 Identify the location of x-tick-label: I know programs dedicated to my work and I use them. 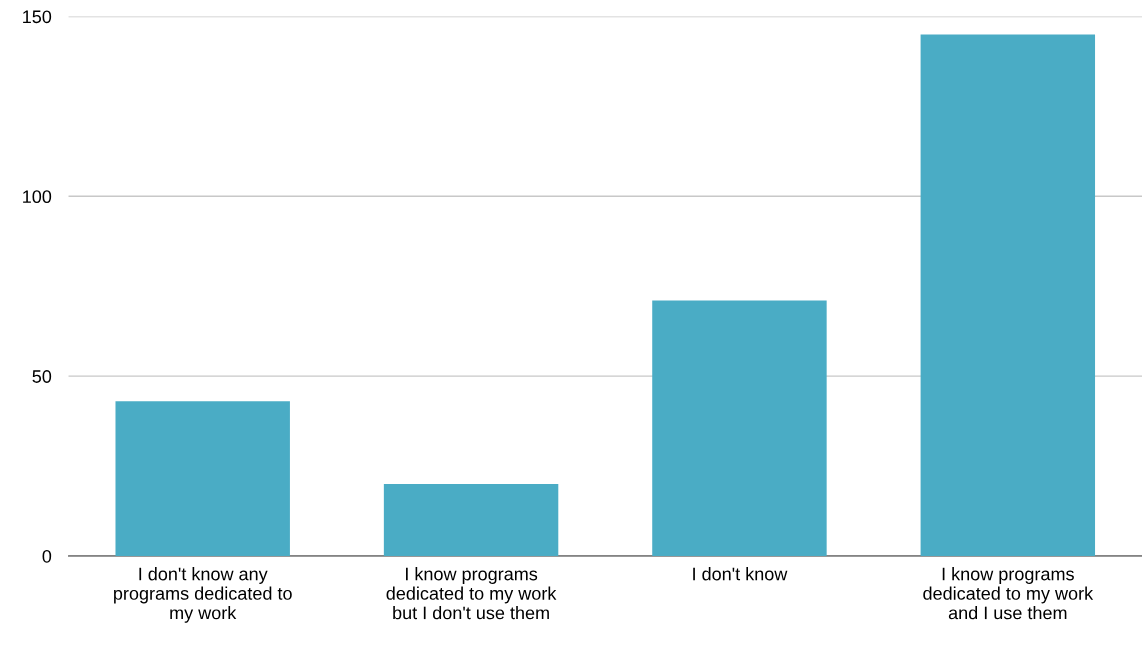
(1008, 593).